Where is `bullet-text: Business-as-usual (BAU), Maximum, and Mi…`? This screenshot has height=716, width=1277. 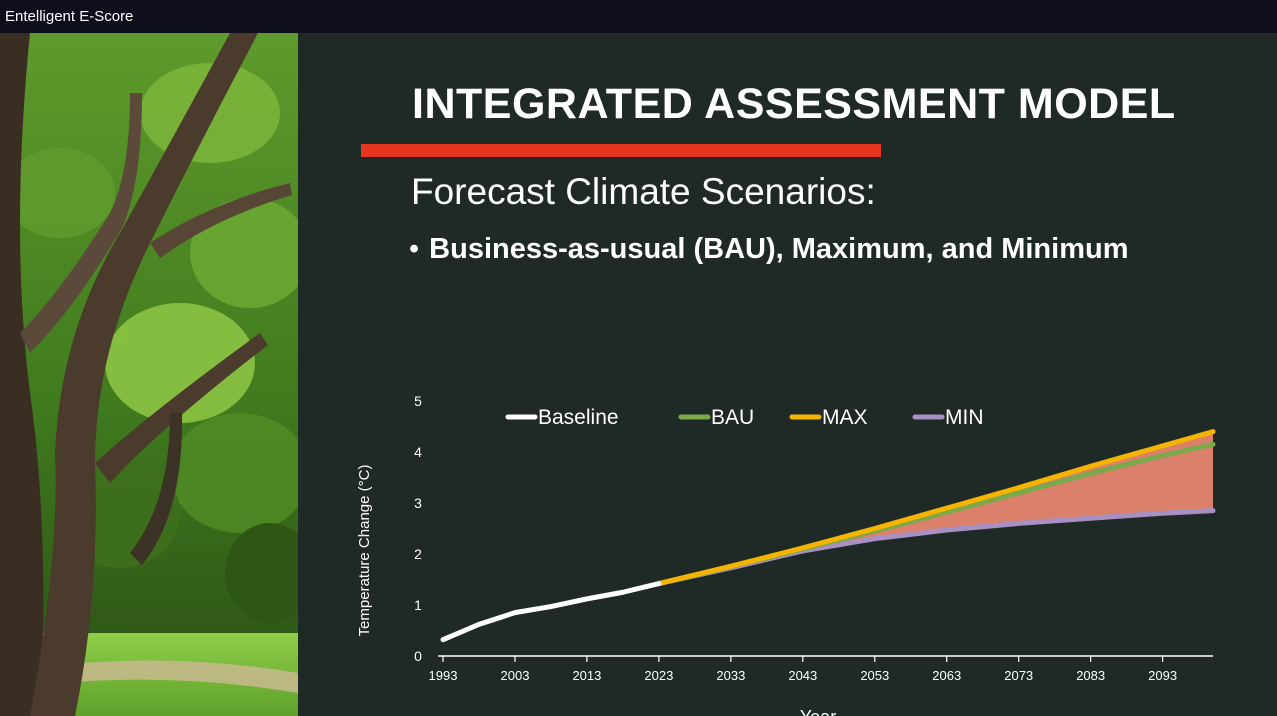
bullet-text: Business-as-usual (BAU), Maximum, and Mi… is located at coordinates (779, 249).